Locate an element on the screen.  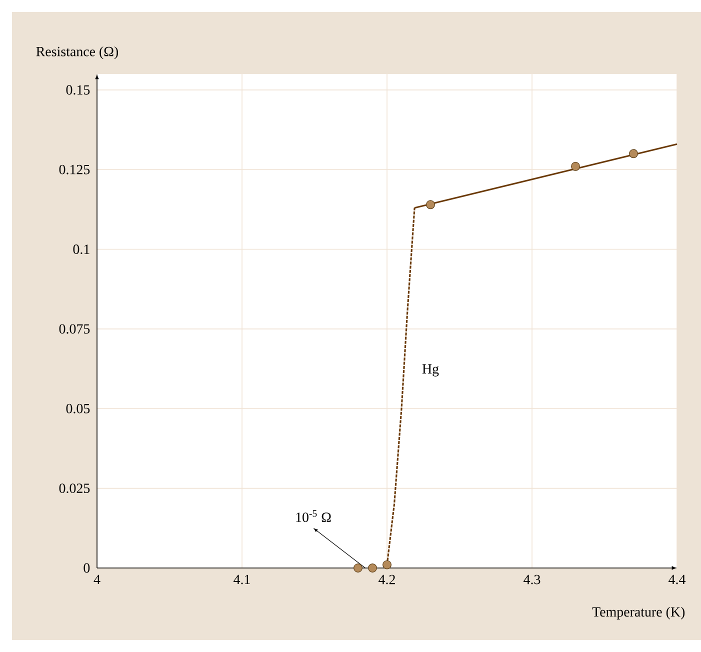
y-axis-title: Resistance (Ω) is located at coordinates (77, 53).